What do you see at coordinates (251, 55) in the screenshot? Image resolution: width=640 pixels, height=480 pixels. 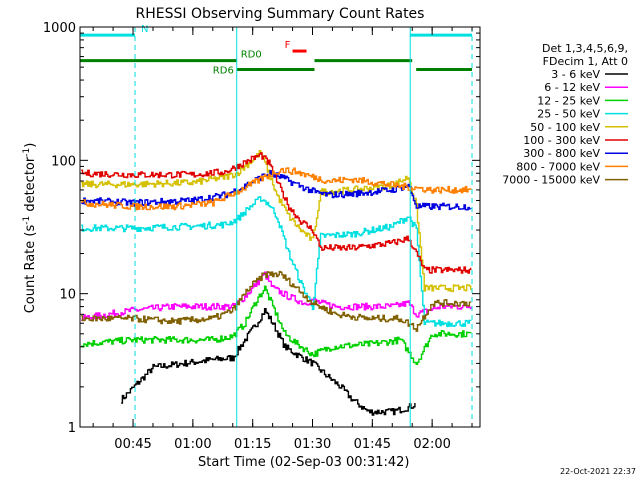 I see `flag-label-rd0: RD0` at bounding box center [251, 55].